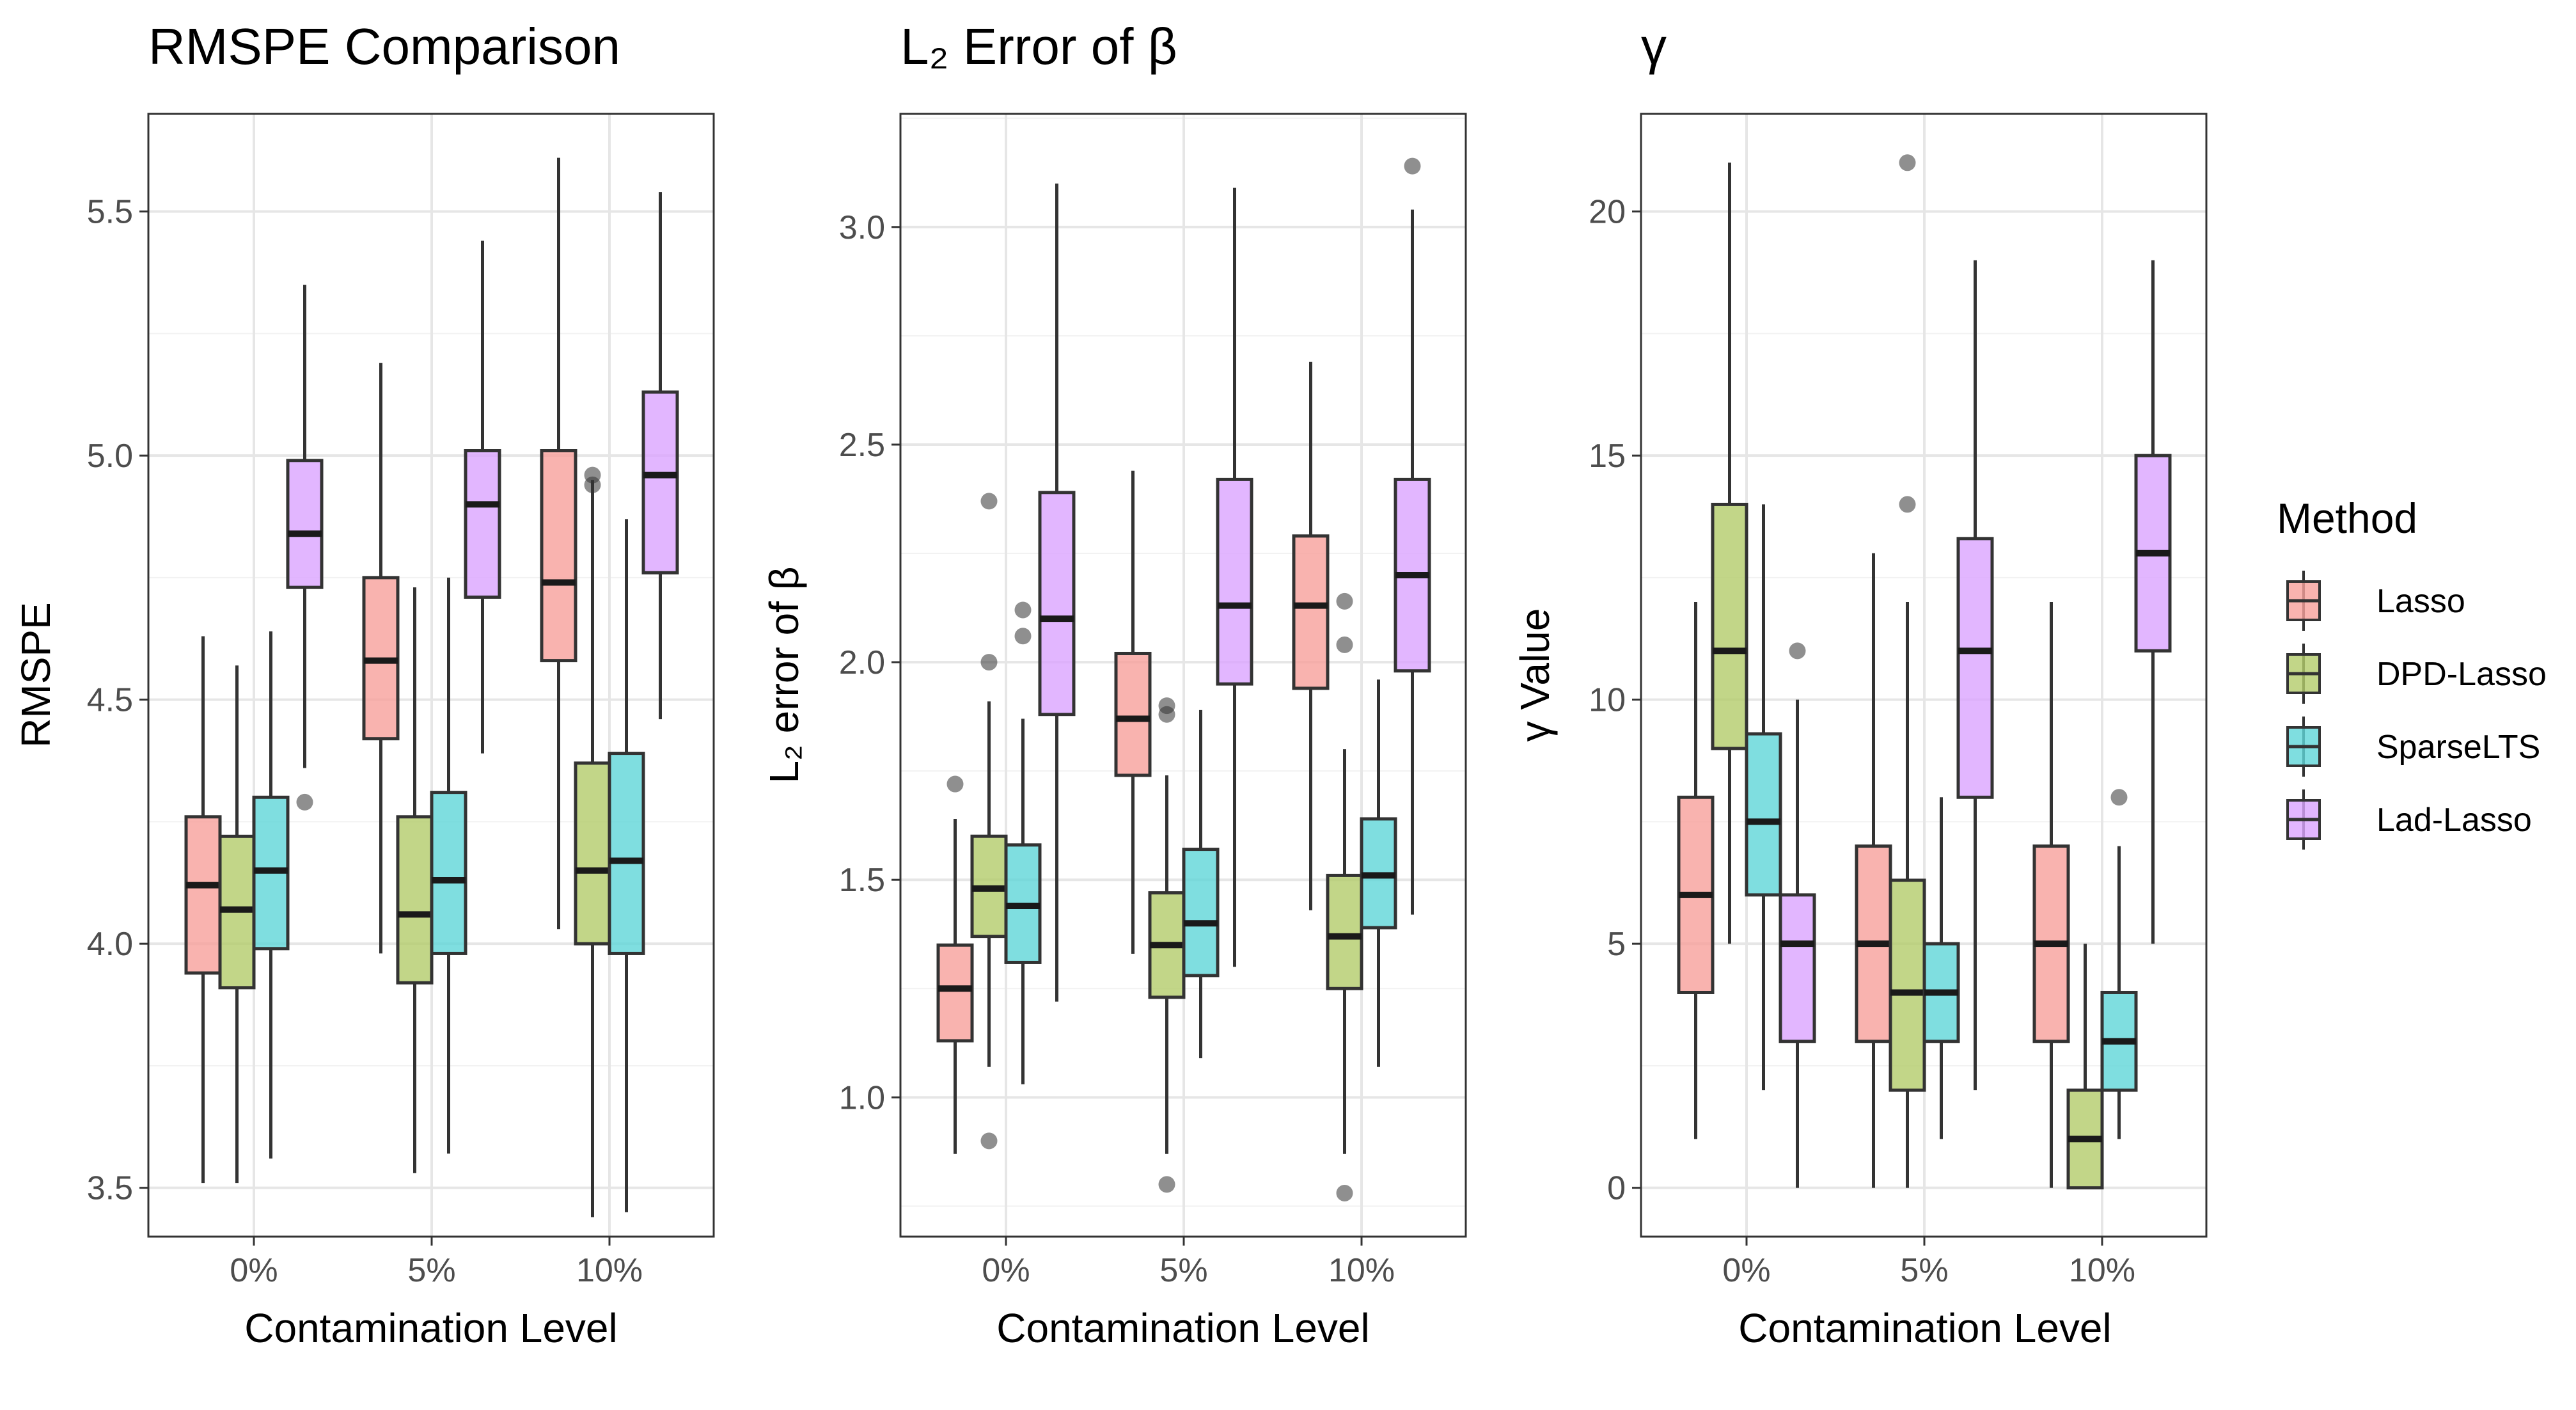 The height and width of the screenshot is (1410, 2576). I want to click on legend-item-dpd-lasso: DPD-Lasso, so click(2416, 674).